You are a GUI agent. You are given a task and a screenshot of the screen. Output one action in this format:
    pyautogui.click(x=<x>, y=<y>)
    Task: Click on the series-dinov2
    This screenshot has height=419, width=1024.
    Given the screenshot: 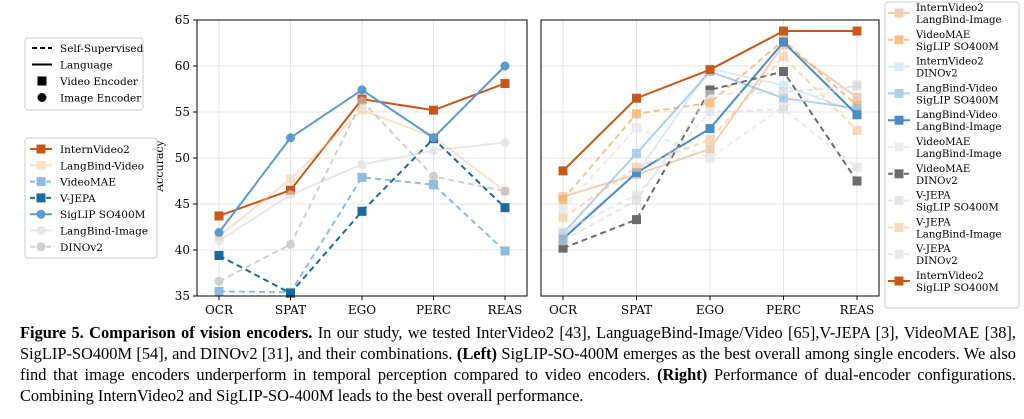 What is the action you would take?
    pyautogui.click(x=362, y=191)
    